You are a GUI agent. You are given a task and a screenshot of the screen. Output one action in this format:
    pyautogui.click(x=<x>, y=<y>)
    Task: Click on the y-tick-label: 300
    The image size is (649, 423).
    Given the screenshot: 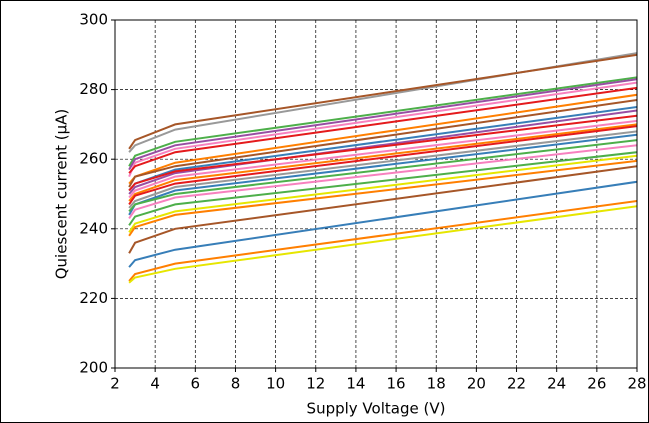 What is the action you would take?
    pyautogui.click(x=93, y=20)
    